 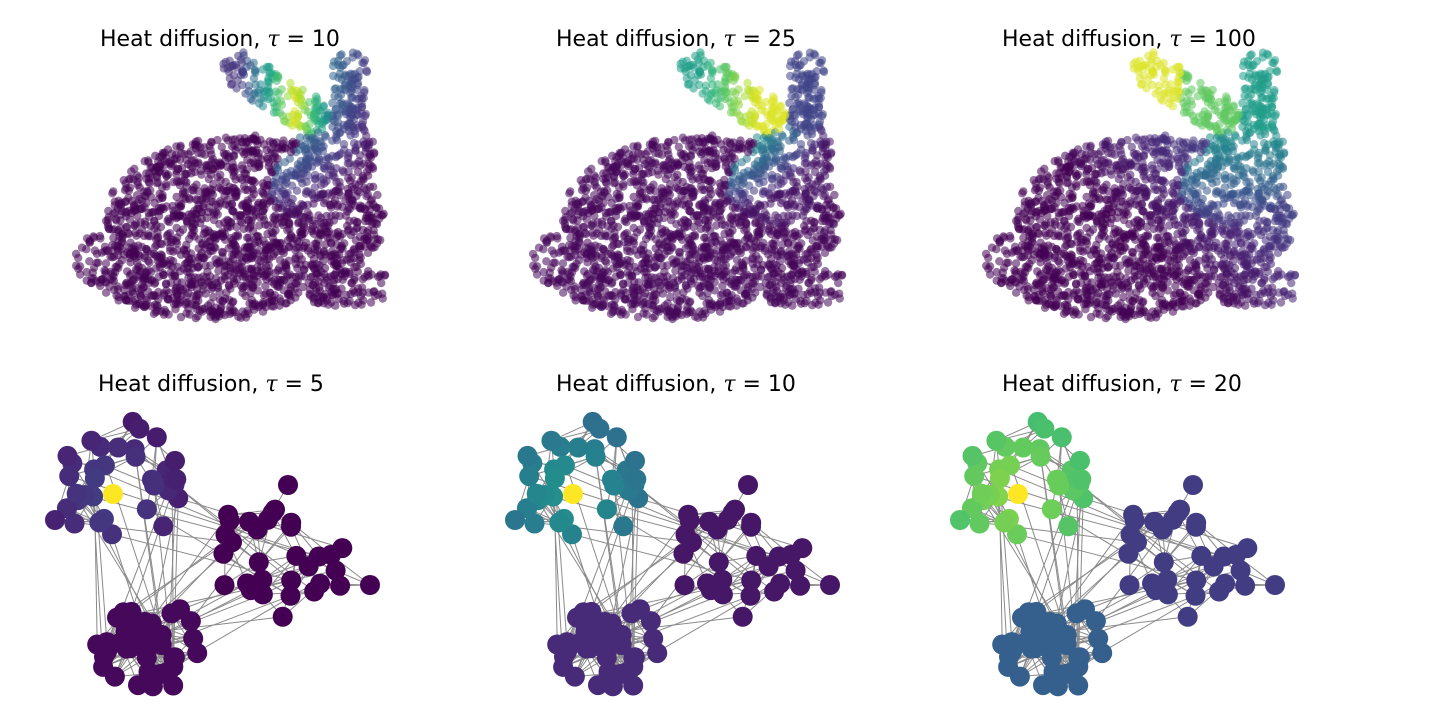 I want to click on title-graph-10: Heat diffusion, τ = 10, so click(x=676, y=384).